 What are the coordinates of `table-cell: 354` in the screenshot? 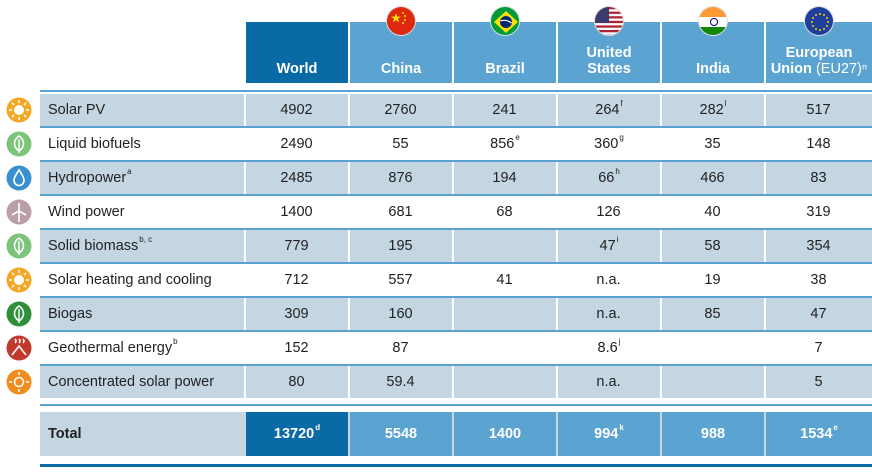 It's located at (819, 246).